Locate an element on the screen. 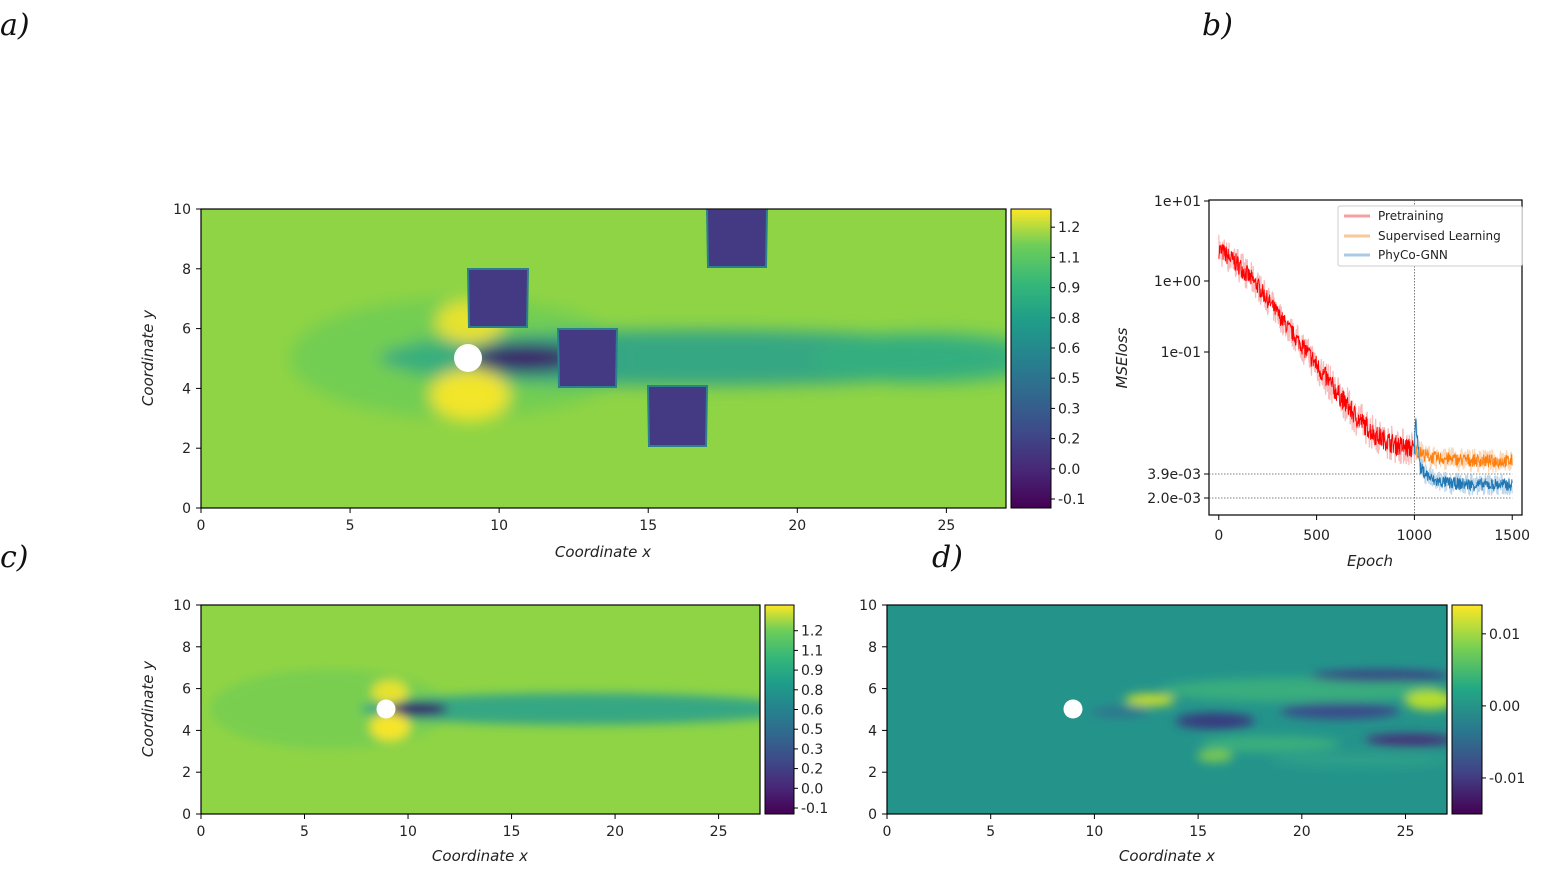 The width and height of the screenshot is (1546, 878). heatmap-c-ytick-label: 4 is located at coordinates (186, 731).